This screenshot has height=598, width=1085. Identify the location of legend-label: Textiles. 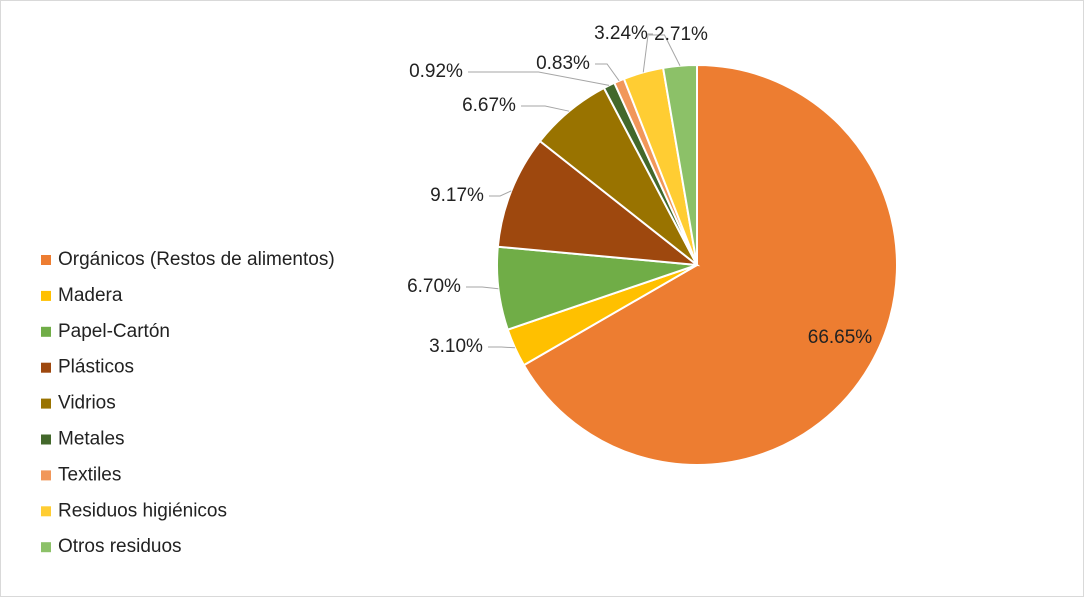
(89, 474).